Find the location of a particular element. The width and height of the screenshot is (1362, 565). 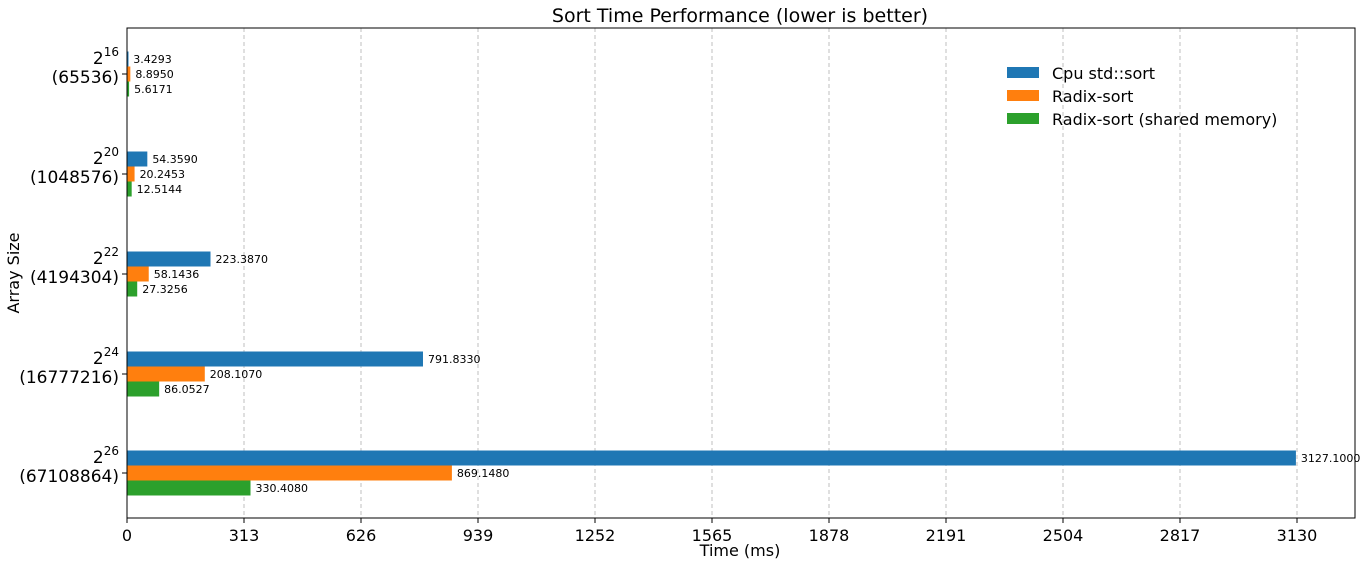

data-label: 12.5144 is located at coordinates (160, 189).